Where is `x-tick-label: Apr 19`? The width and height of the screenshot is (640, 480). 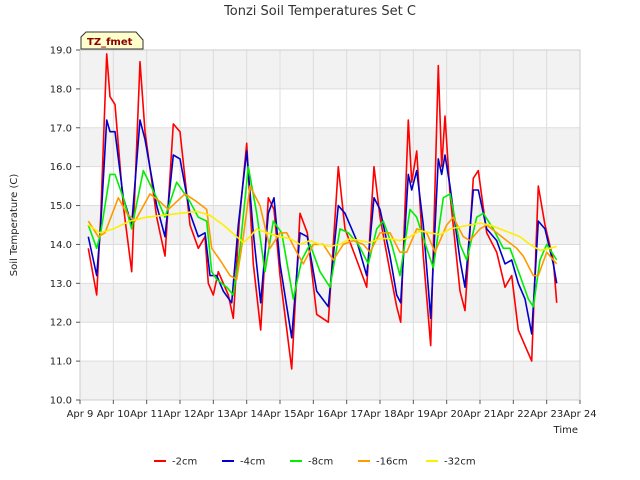 x-tick-label: Apr 19 is located at coordinates (413, 414).